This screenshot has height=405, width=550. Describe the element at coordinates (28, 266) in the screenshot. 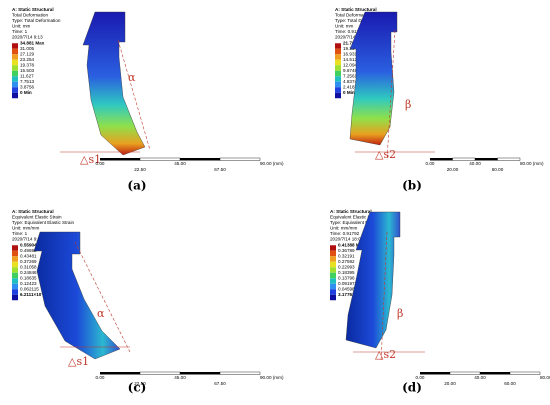

I see `legend-label: 0.31058` at that location.